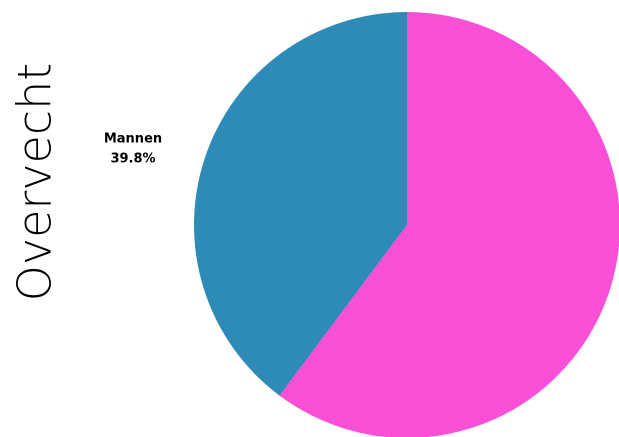 This screenshot has width=619, height=437. Describe the element at coordinates (132, 159) in the screenshot. I see `value-label: 39.8%` at that location.